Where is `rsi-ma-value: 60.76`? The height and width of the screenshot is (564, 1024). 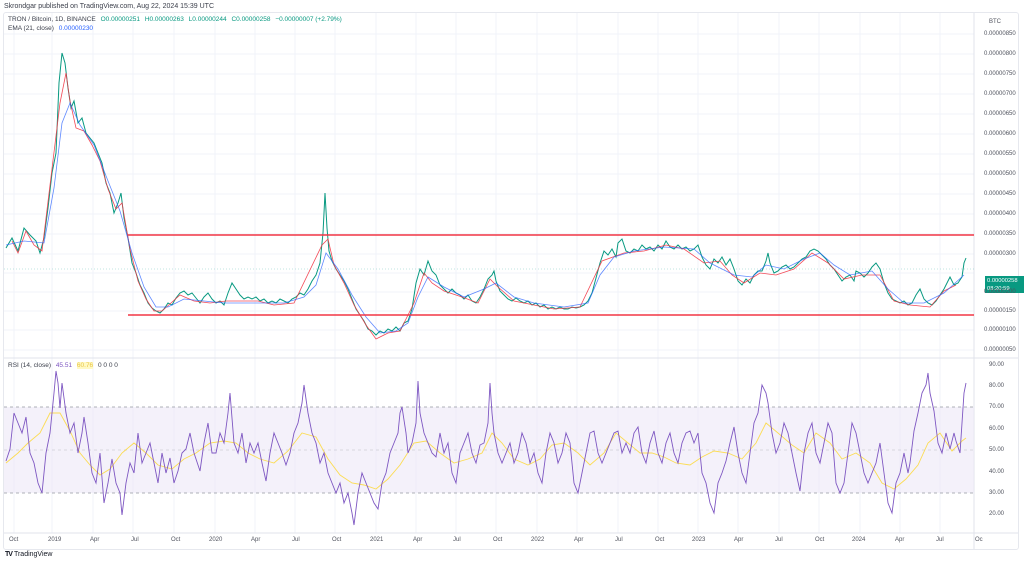 rsi-ma-value: 60.76 is located at coordinates (85, 365).